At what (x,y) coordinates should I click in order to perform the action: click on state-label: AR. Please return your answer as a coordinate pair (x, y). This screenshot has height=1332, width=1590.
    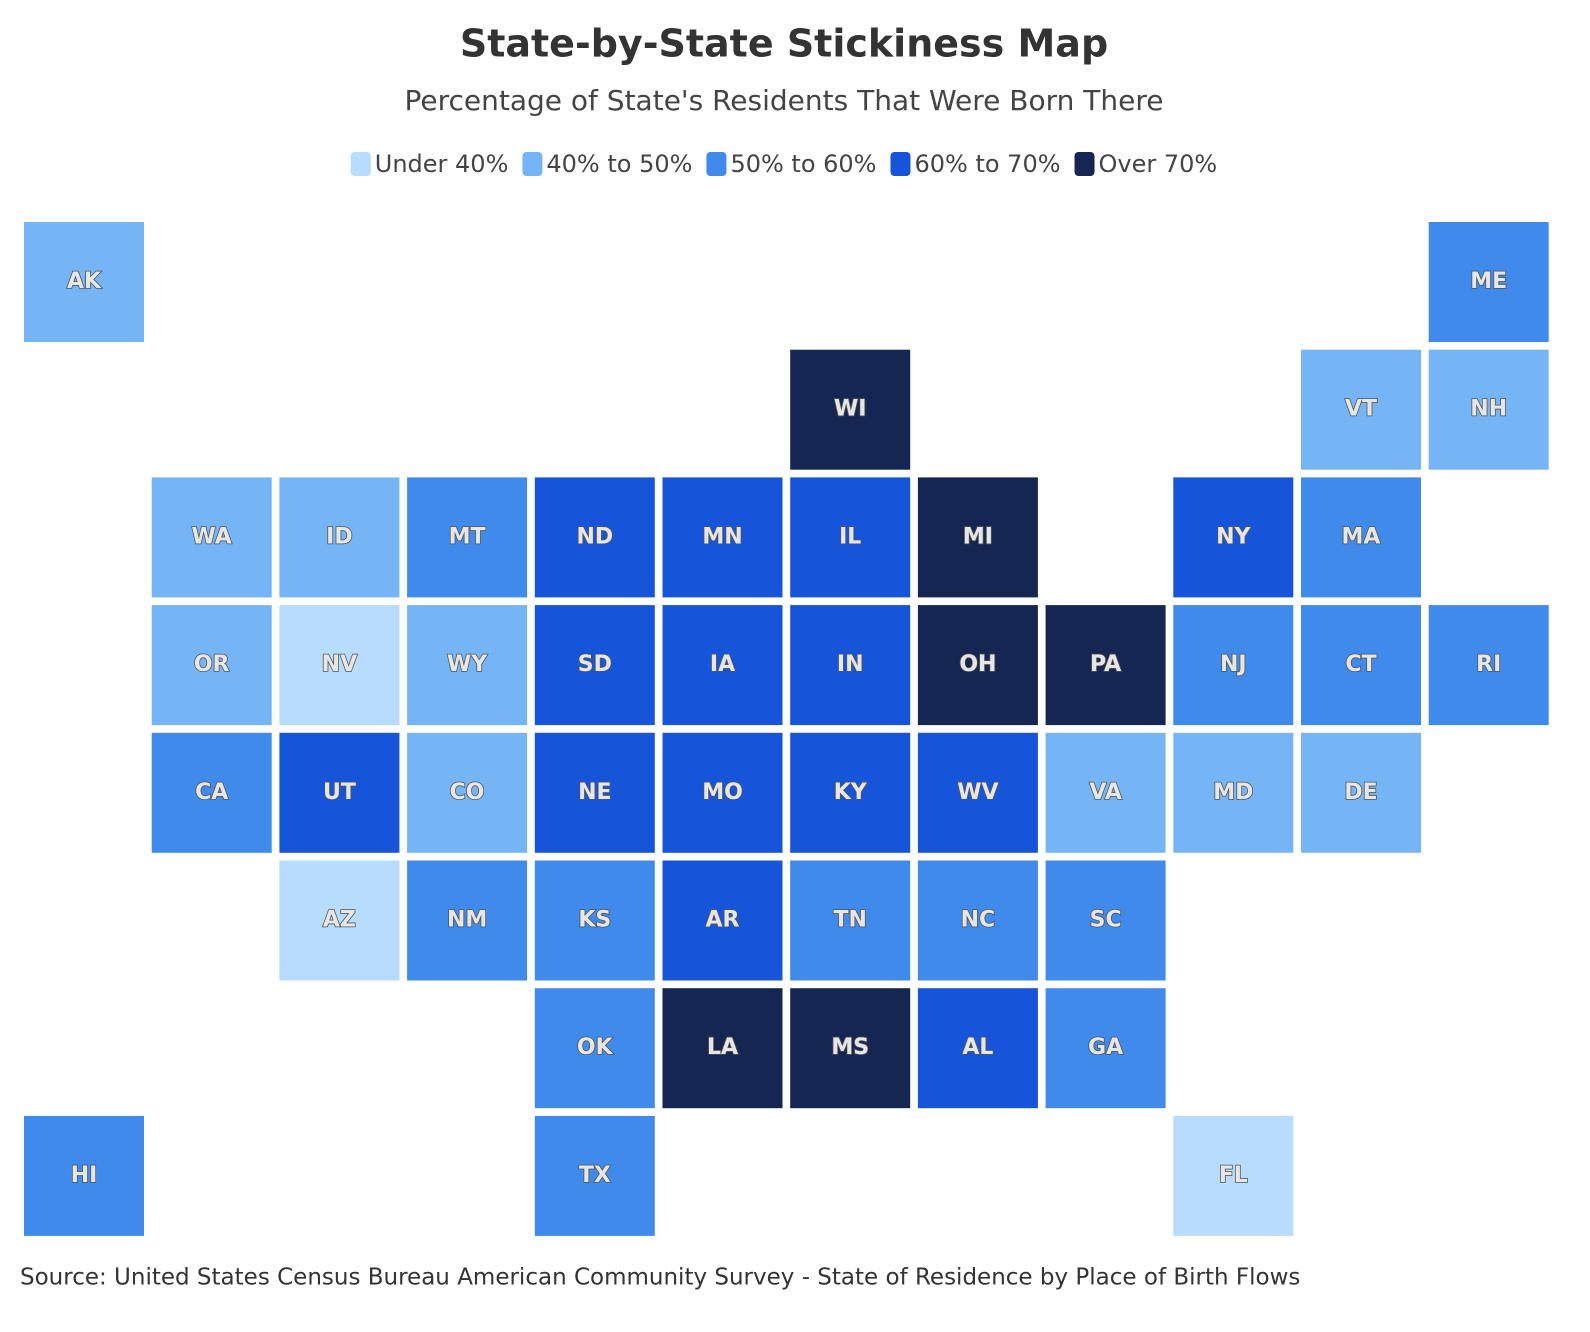
    Looking at the image, I should click on (723, 920).